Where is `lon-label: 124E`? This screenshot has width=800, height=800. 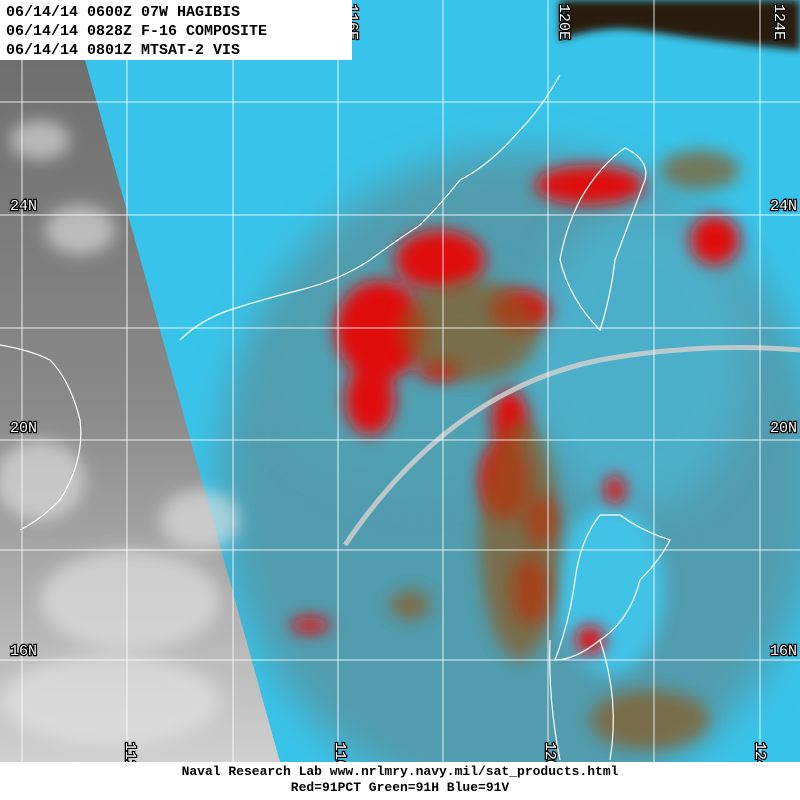 lon-label: 124E is located at coordinates (778, 22).